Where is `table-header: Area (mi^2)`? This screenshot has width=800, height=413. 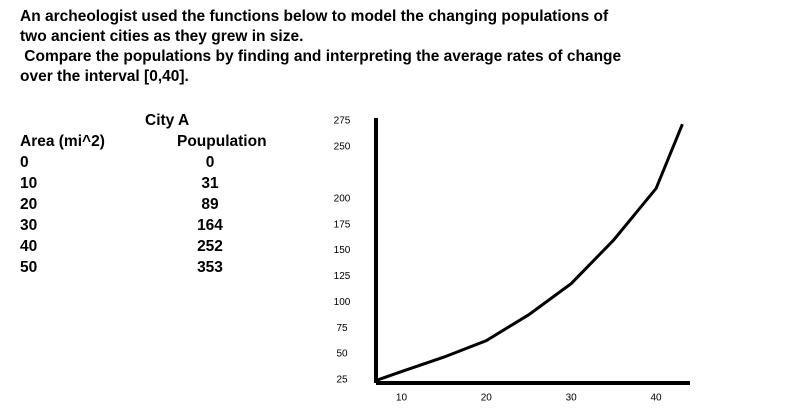
table-header: Area (mi^2) is located at coordinates (62, 141).